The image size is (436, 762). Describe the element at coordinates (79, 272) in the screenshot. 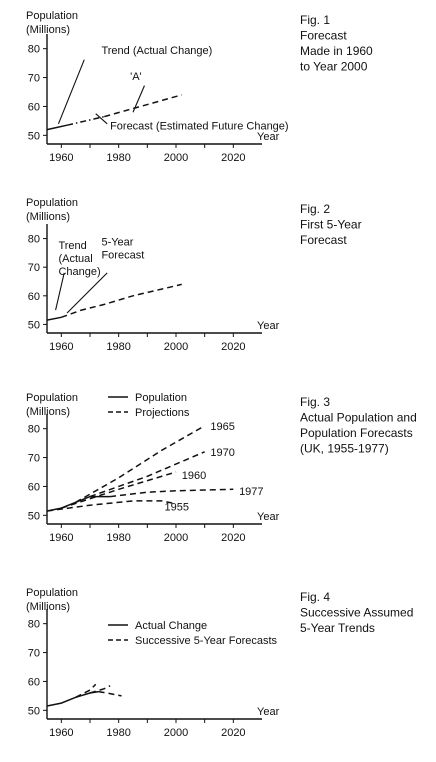

I see `callout-label-line: Change)` at that location.